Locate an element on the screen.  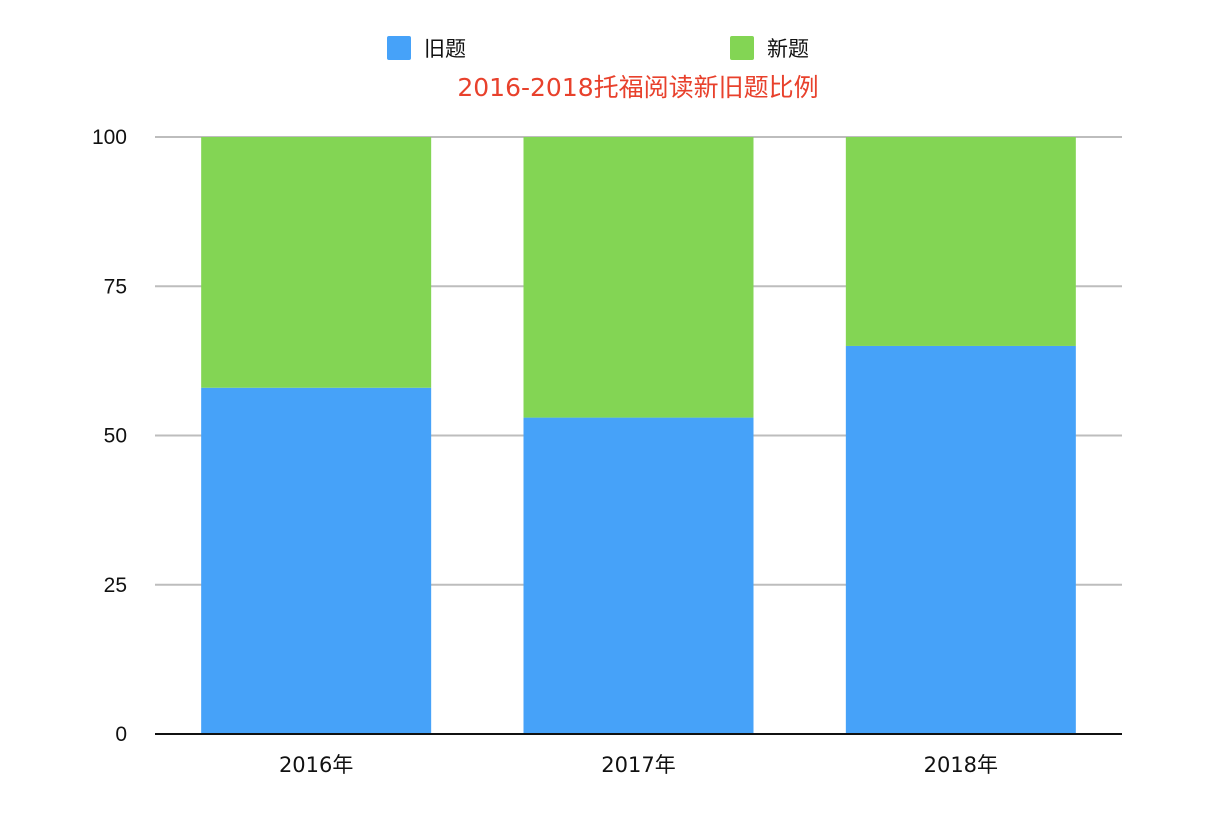
legend: 旧题 新题 is located at coordinates (598, 48).